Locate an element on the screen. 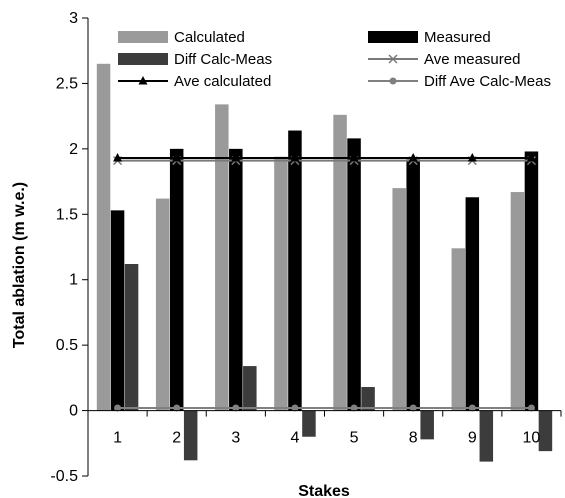 The height and width of the screenshot is (498, 565). x-tick-label: 3 is located at coordinates (235, 438).